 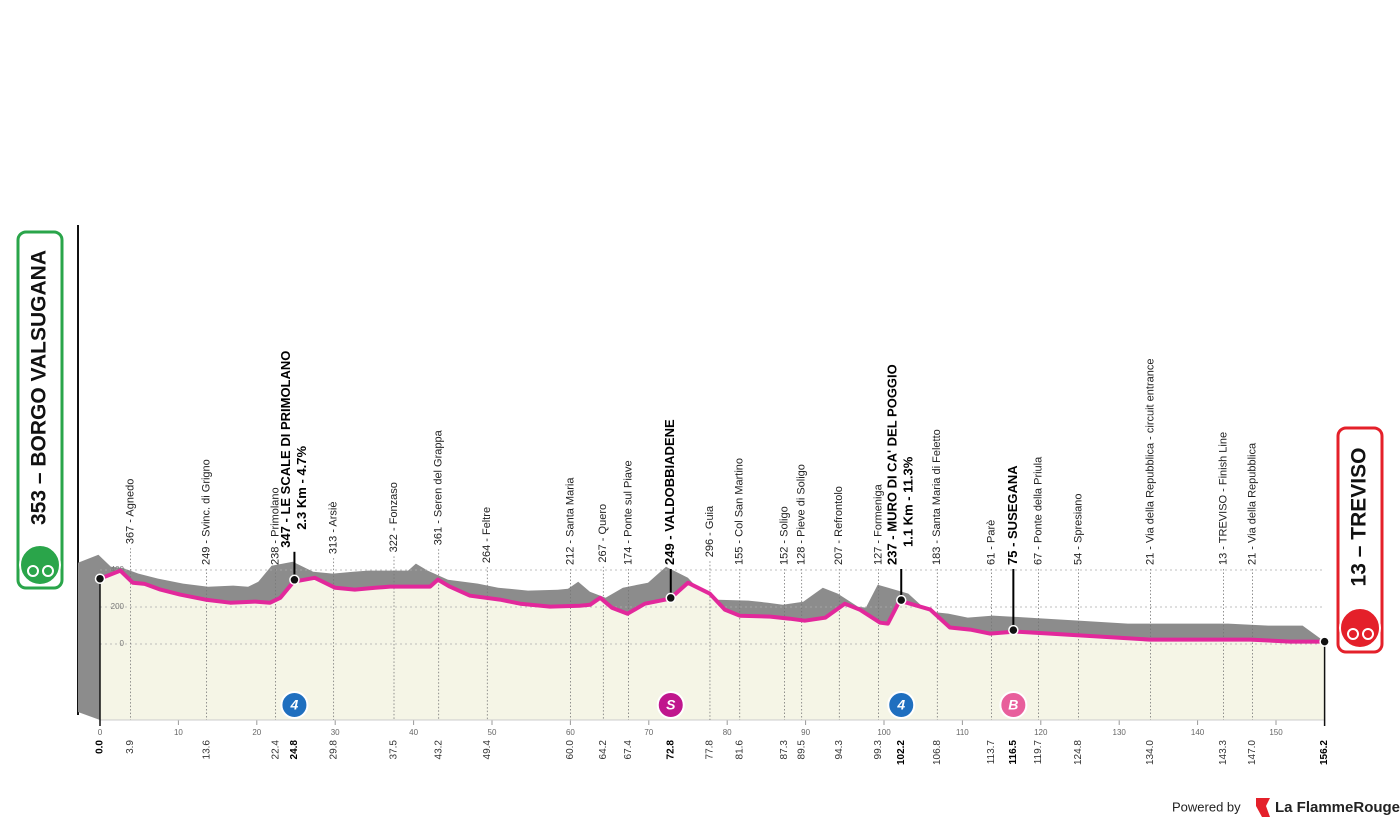 I want to click on km-label: 87.3, so click(x=784, y=750).